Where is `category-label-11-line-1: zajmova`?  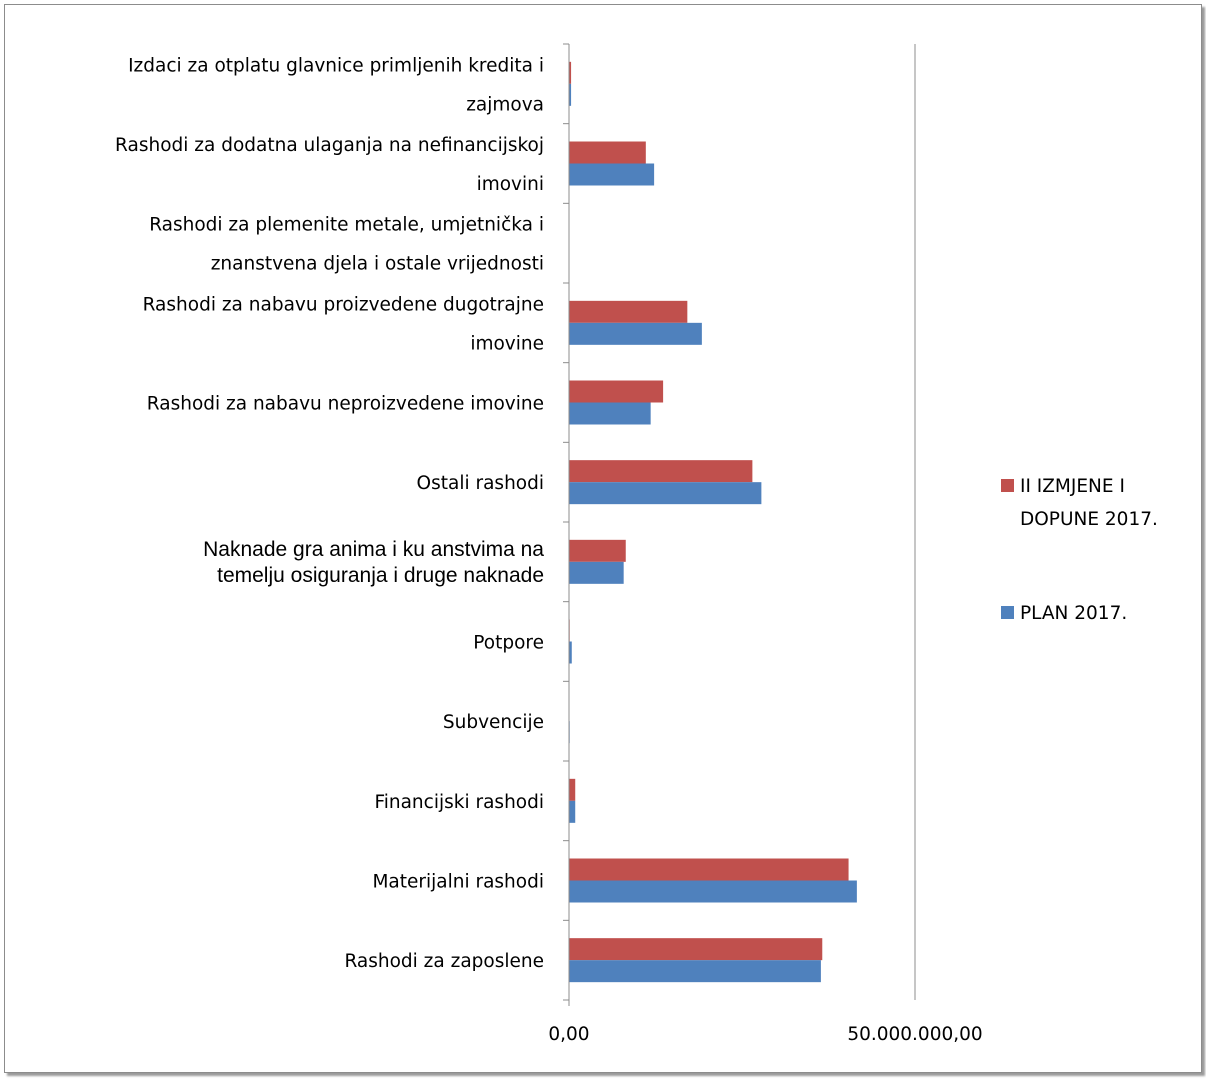
category-label-11-line-1: zajmova is located at coordinates (505, 104).